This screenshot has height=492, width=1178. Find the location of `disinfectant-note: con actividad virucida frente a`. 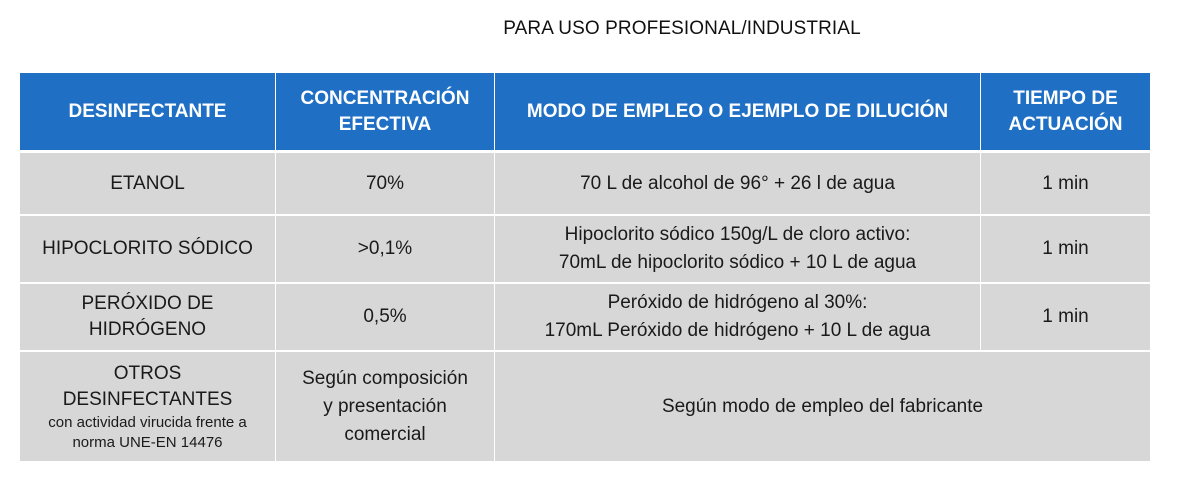

disinfectant-note: con actividad virucida frente a is located at coordinates (147, 422).